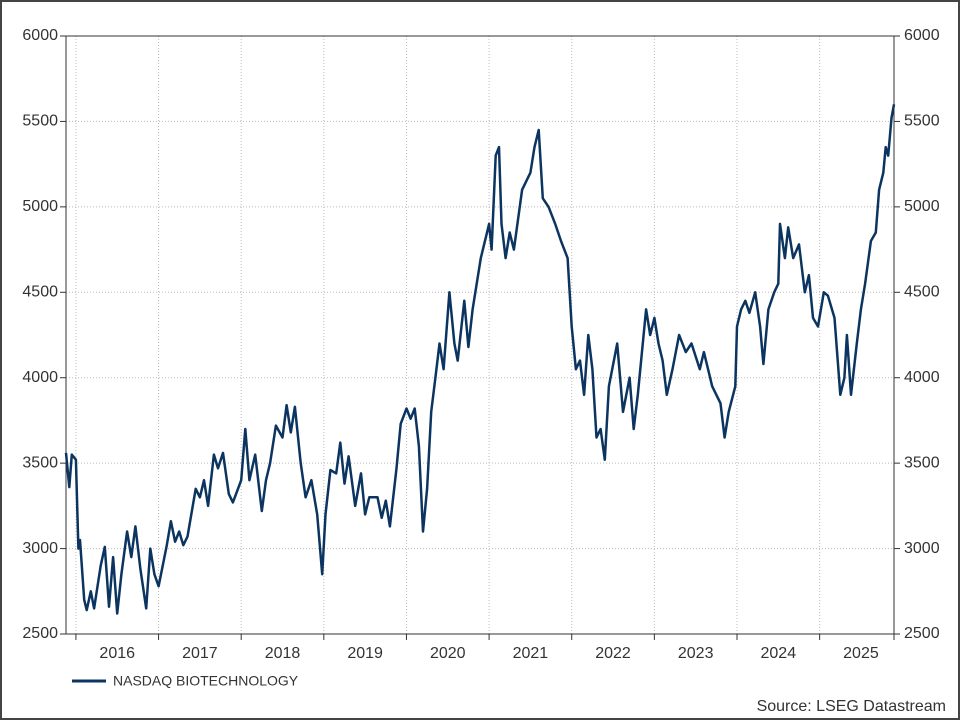 The height and width of the screenshot is (720, 960). I want to click on y-tick-label: 3500, so click(40, 462).